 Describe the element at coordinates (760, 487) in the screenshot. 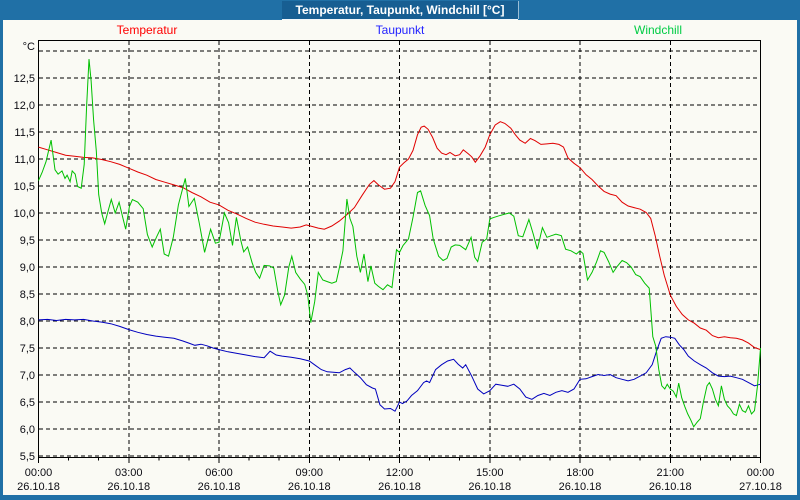

I see `x-tick-date-label: 27.10.18` at that location.